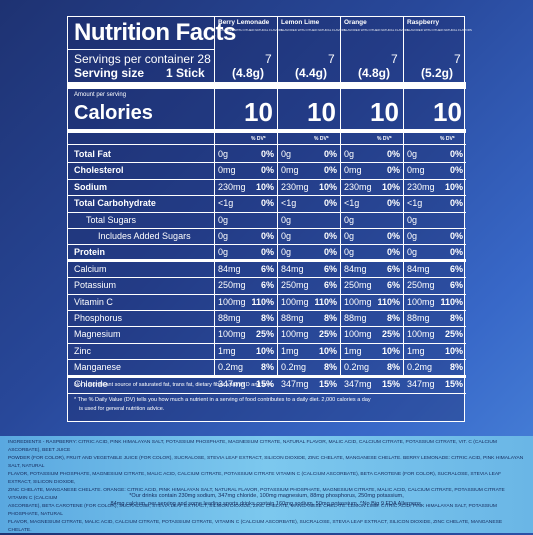  What do you see at coordinates (91, 383) in the screenshot?
I see `nutrient-name: Chloride` at bounding box center [91, 383].